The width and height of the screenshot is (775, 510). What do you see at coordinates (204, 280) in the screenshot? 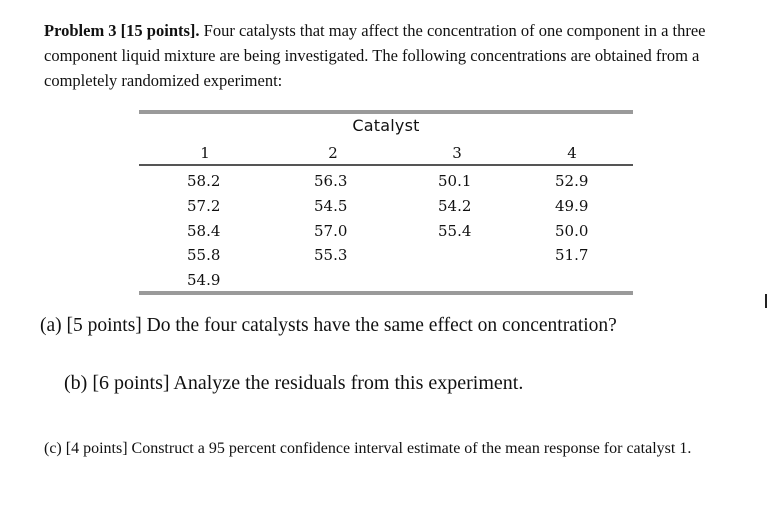
I see `table-cell: 54.9` at bounding box center [204, 280].